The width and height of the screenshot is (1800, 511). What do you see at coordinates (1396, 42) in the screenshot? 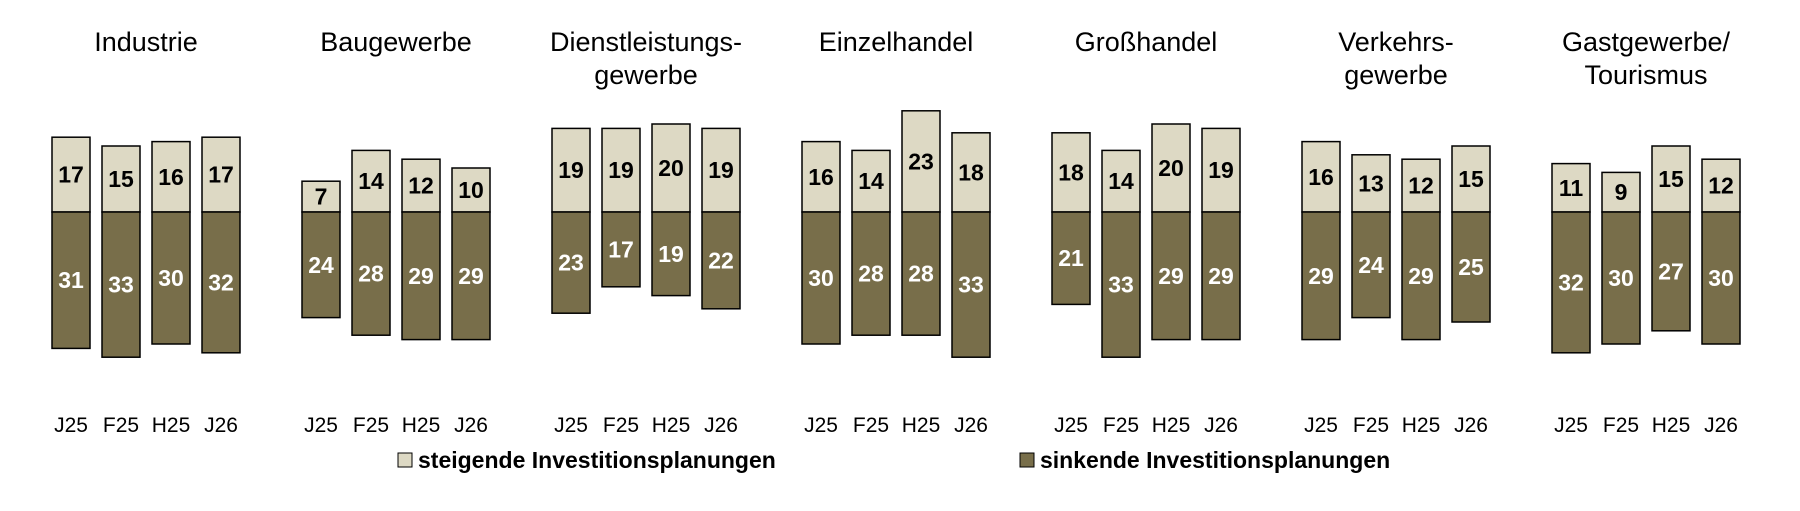
I see `panel-title: Verkehrs-` at bounding box center [1396, 42].